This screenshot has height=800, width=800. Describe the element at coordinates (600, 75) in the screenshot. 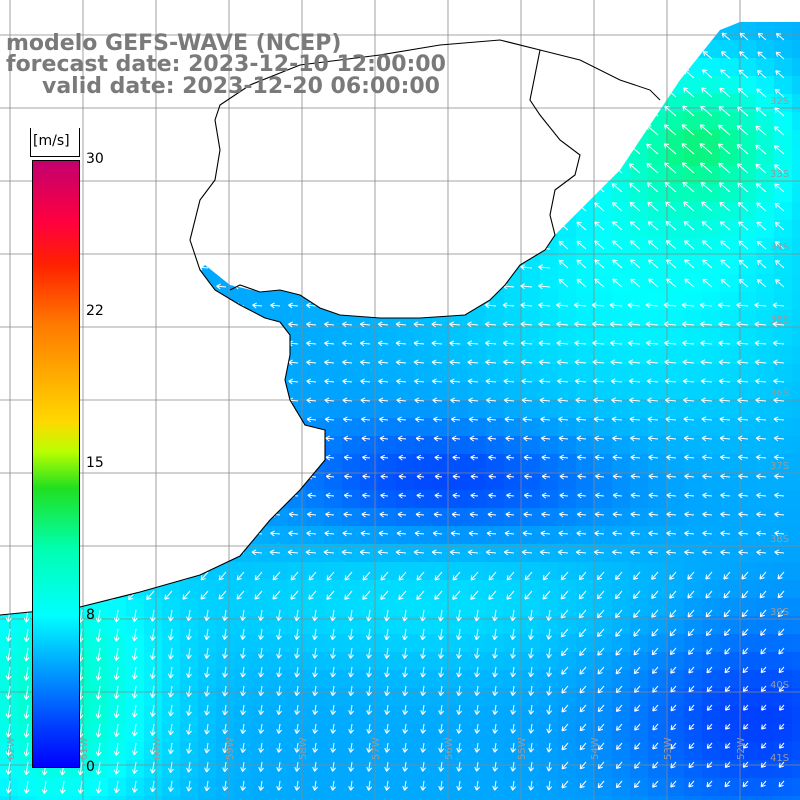

I see `coastline-north` at that location.